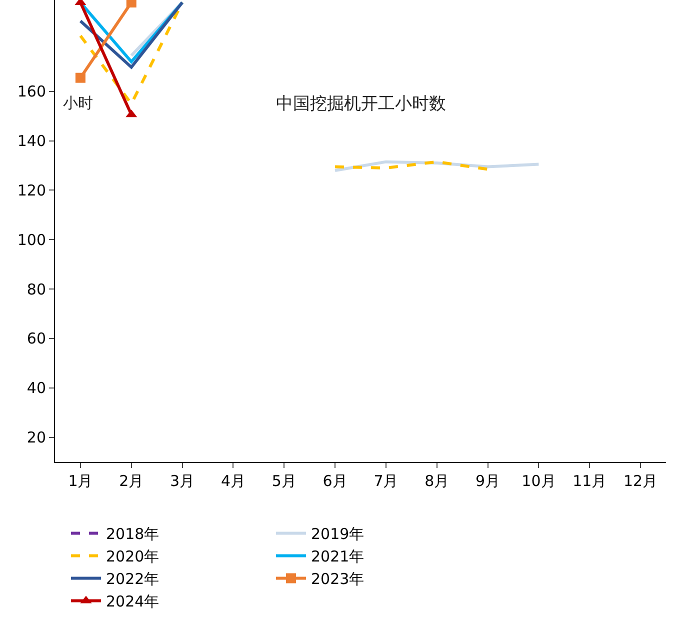  Describe the element at coordinates (361, 104) in the screenshot. I see `text: 中国挖掘机开工小时数` at that location.